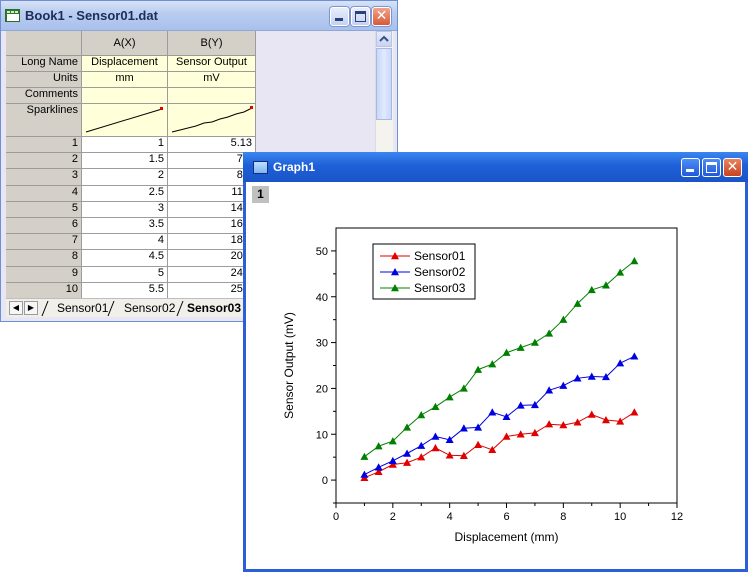  Describe the element at coordinates (339, 16) in the screenshot. I see `minimize-button` at that location.